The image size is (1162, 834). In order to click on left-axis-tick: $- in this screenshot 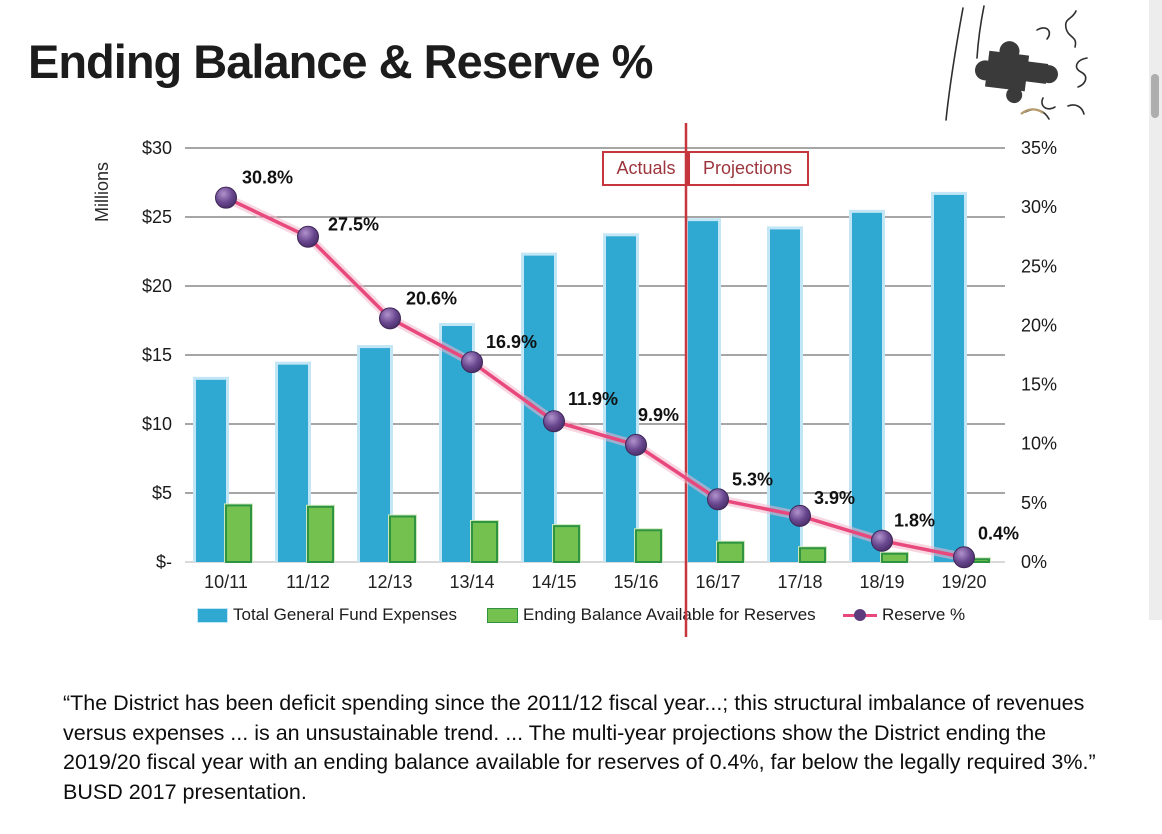, I will do `click(164, 562)`.